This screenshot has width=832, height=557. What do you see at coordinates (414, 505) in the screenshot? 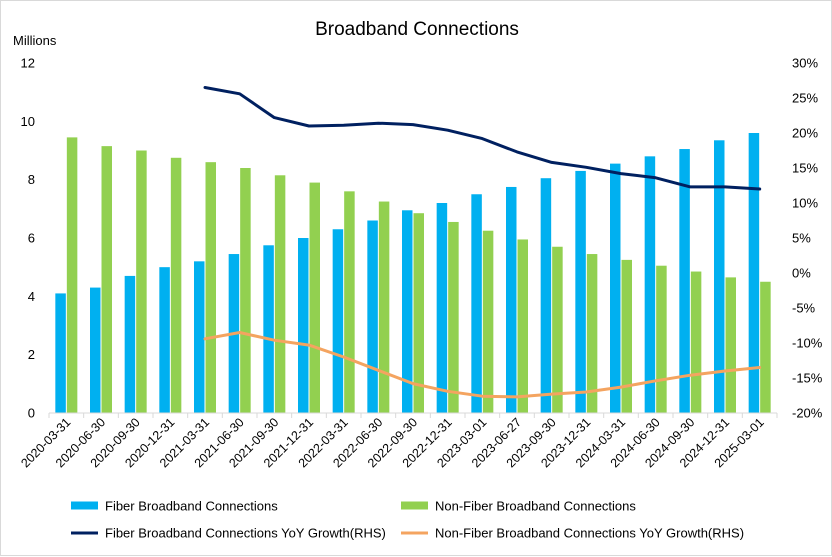
I see `legend-non-fiber-bars-swatch` at bounding box center [414, 505].